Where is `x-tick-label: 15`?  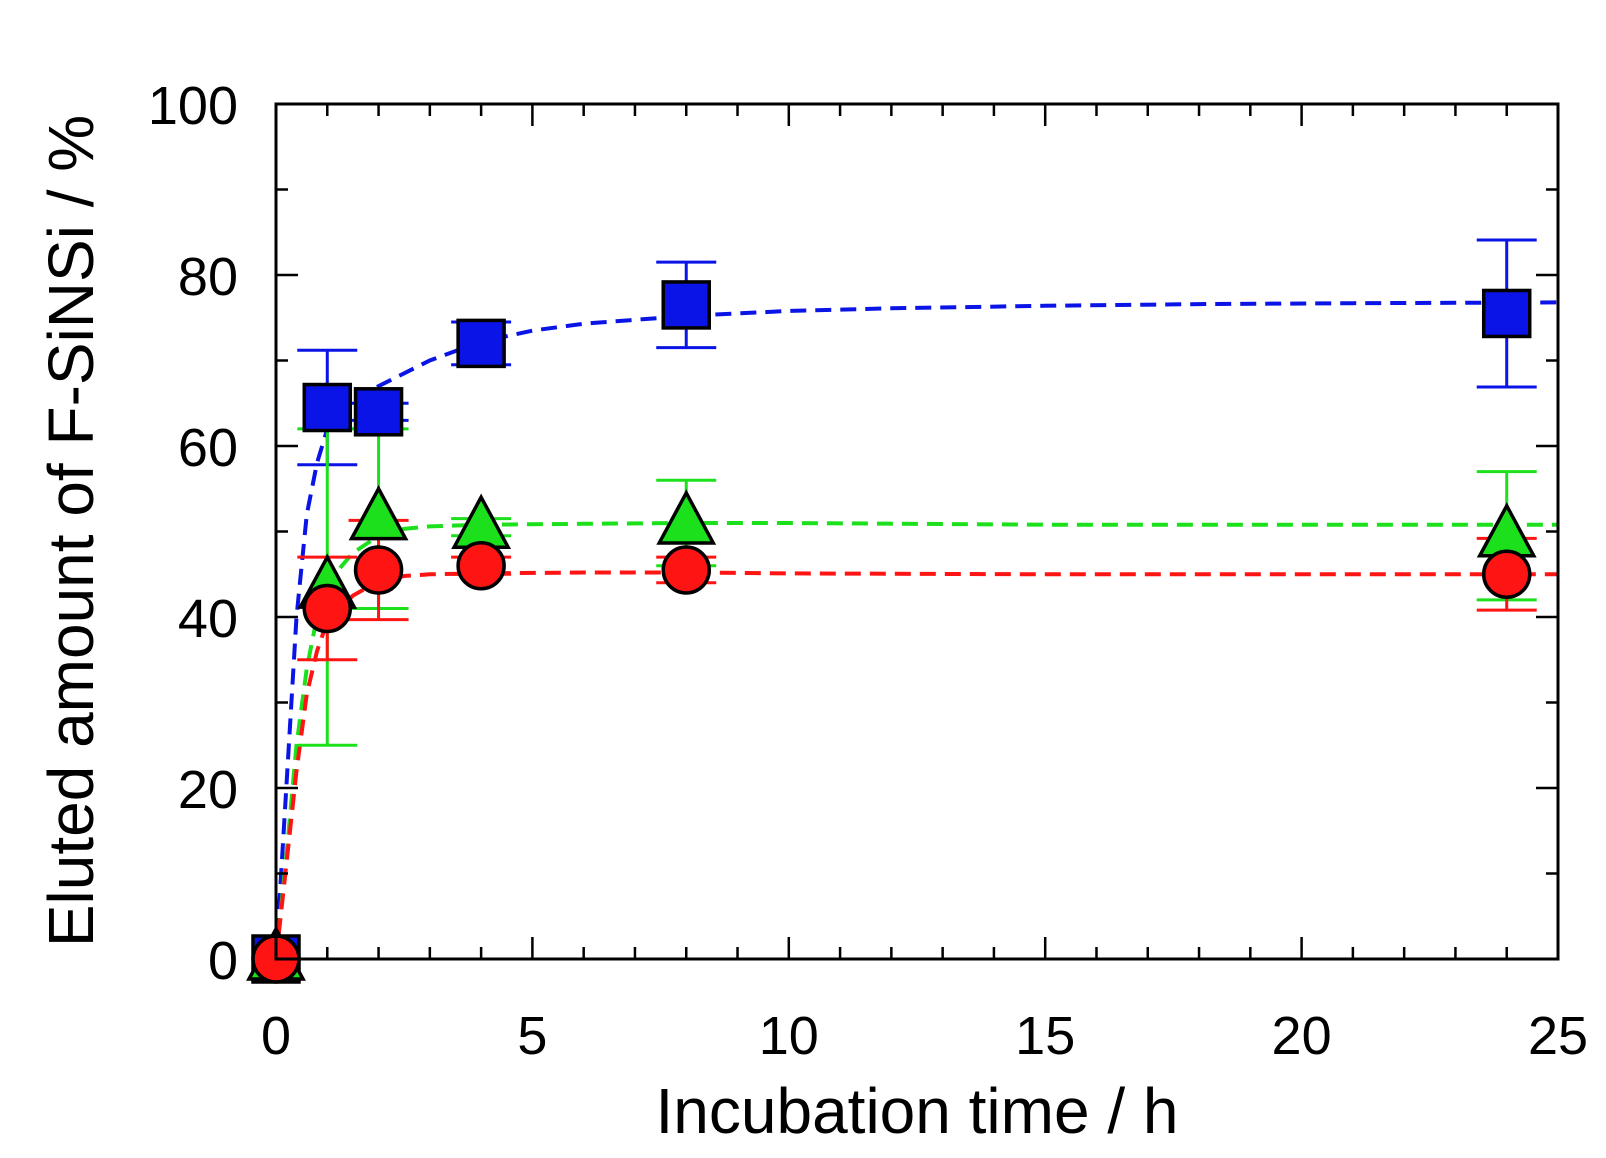 x-tick-label: 15 is located at coordinates (1045, 1036).